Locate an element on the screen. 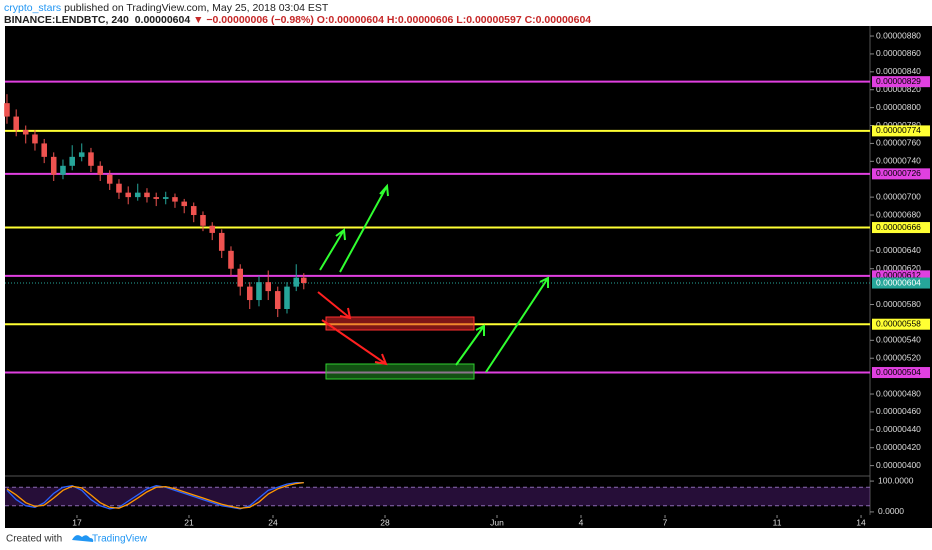  osc-tick-label: 100.0000 is located at coordinates (896, 480).